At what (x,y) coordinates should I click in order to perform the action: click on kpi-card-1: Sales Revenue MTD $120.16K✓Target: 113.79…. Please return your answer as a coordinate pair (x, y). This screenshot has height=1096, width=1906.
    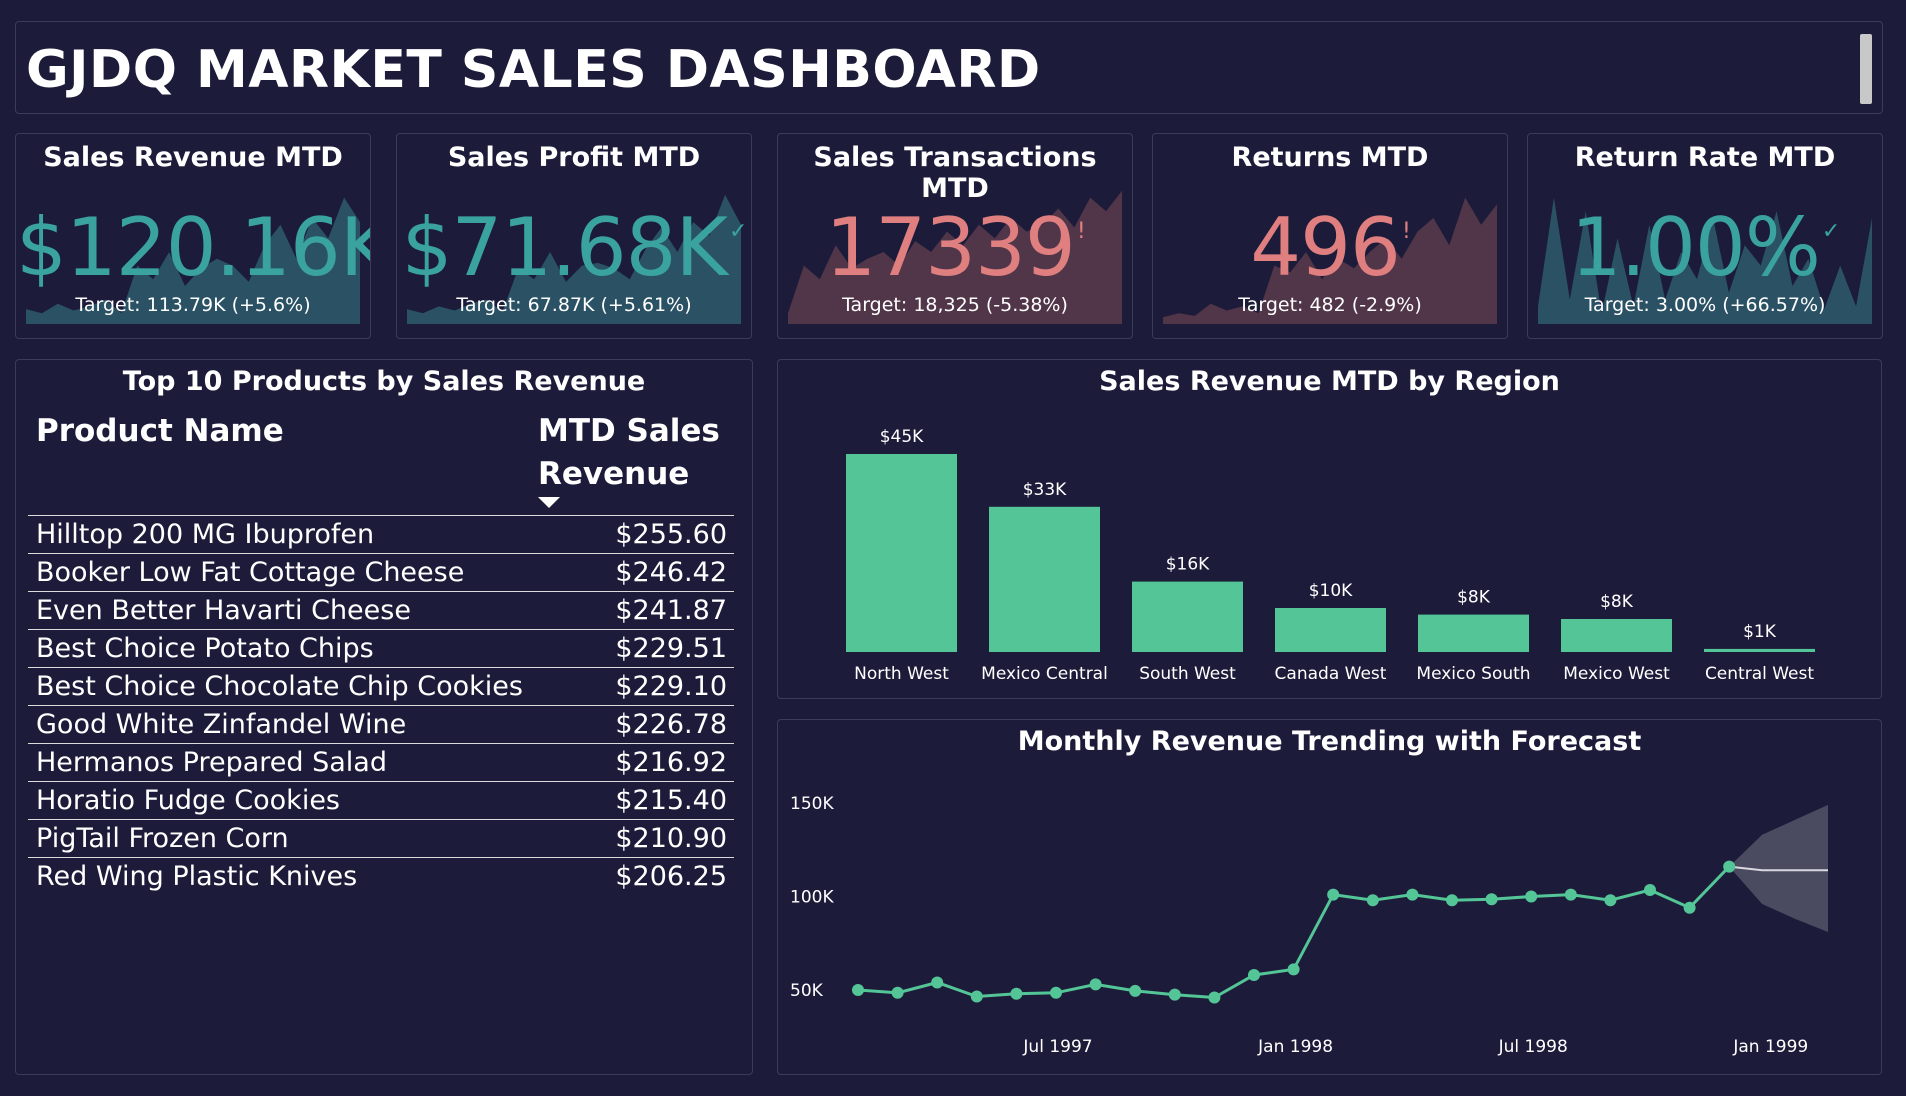
    Looking at the image, I should click on (193, 236).